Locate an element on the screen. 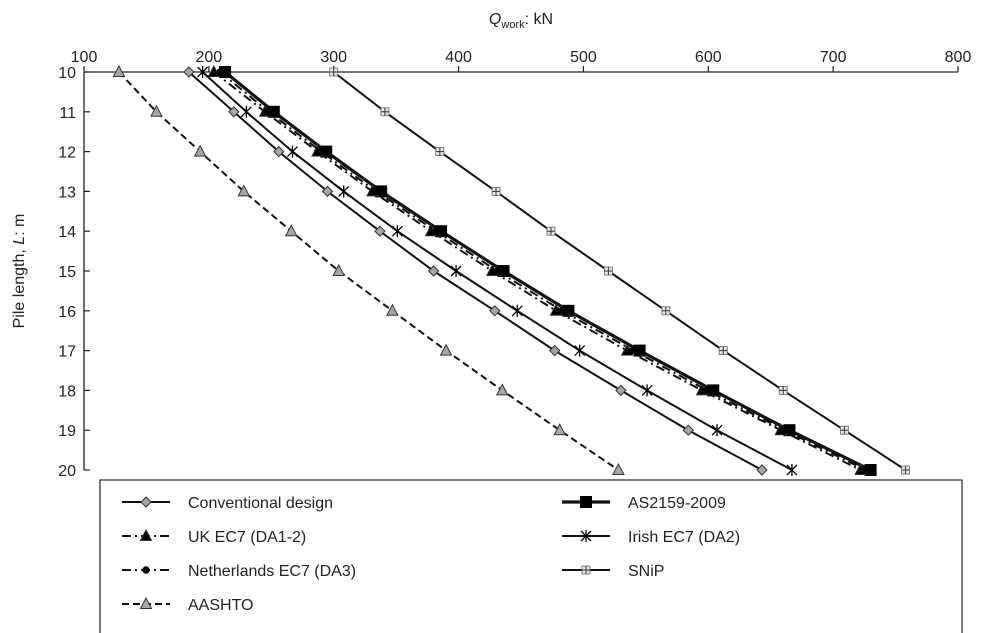 The width and height of the screenshot is (983, 633). x-tick-label: 800 is located at coordinates (958, 57).